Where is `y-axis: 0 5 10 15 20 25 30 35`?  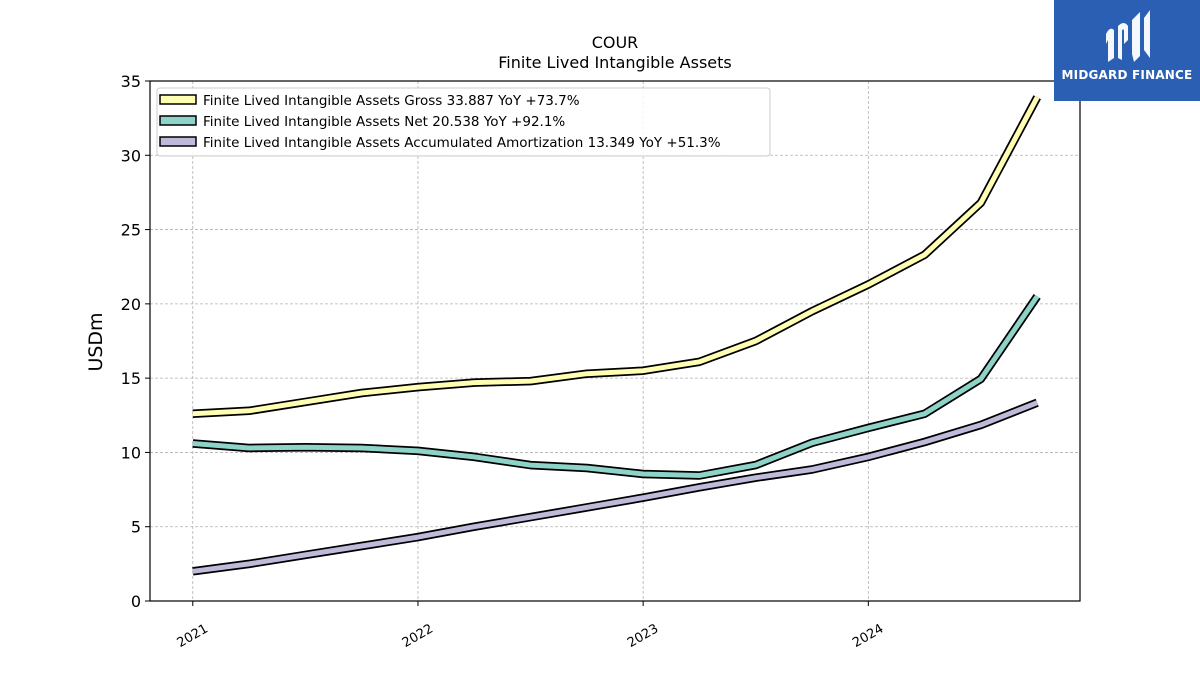 y-axis: 0 5 10 15 20 25 30 35 is located at coordinates (135, 341).